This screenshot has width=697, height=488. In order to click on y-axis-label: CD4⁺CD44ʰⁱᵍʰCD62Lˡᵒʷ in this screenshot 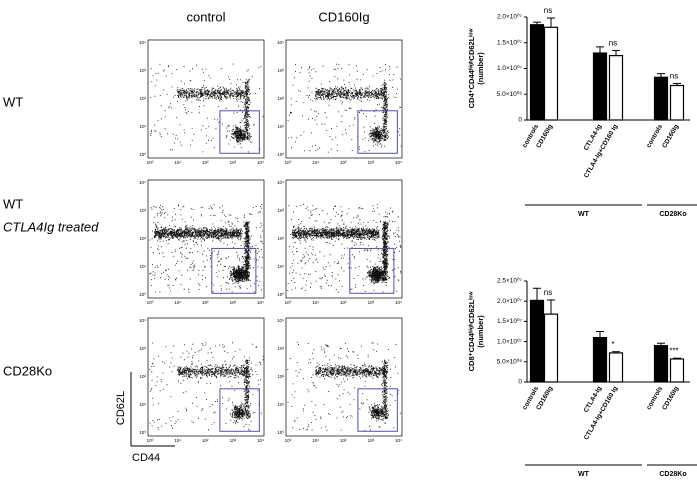, I will do `click(471, 69)`.